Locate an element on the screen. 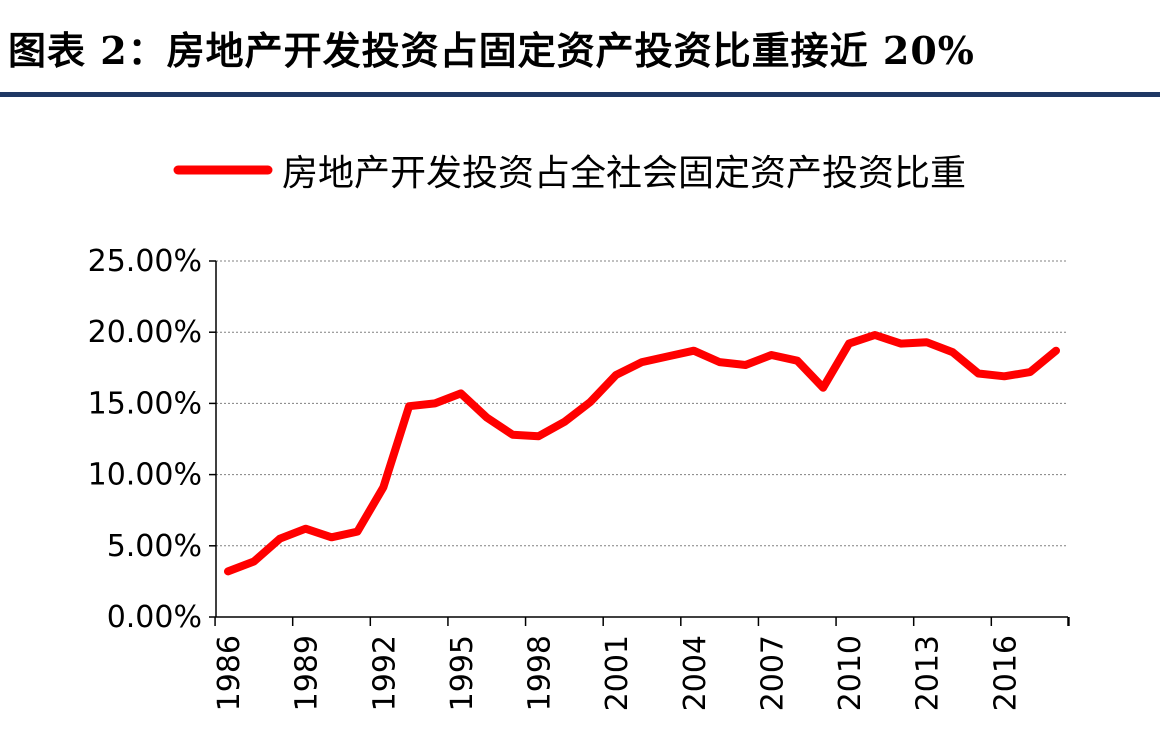 Image resolution: width=1160 pixels, height=746 pixels. x-tick-label: 1992 is located at coordinates (384, 673).